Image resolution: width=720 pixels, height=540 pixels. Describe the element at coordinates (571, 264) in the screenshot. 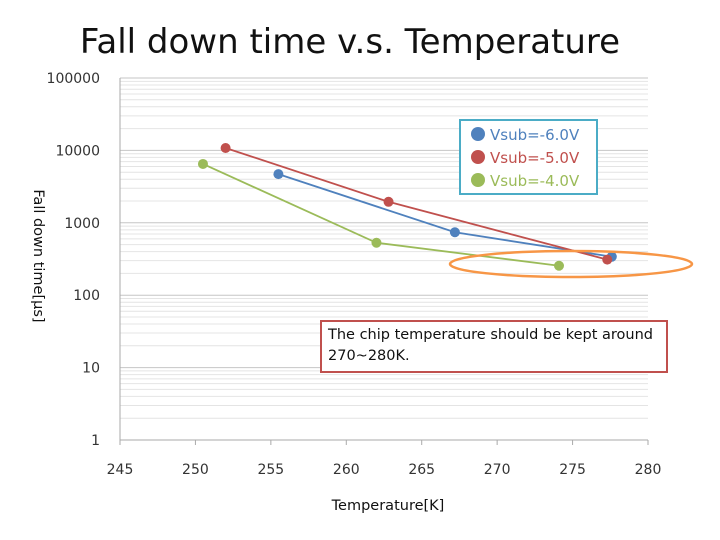

I see `highlight-ellipse` at that location.